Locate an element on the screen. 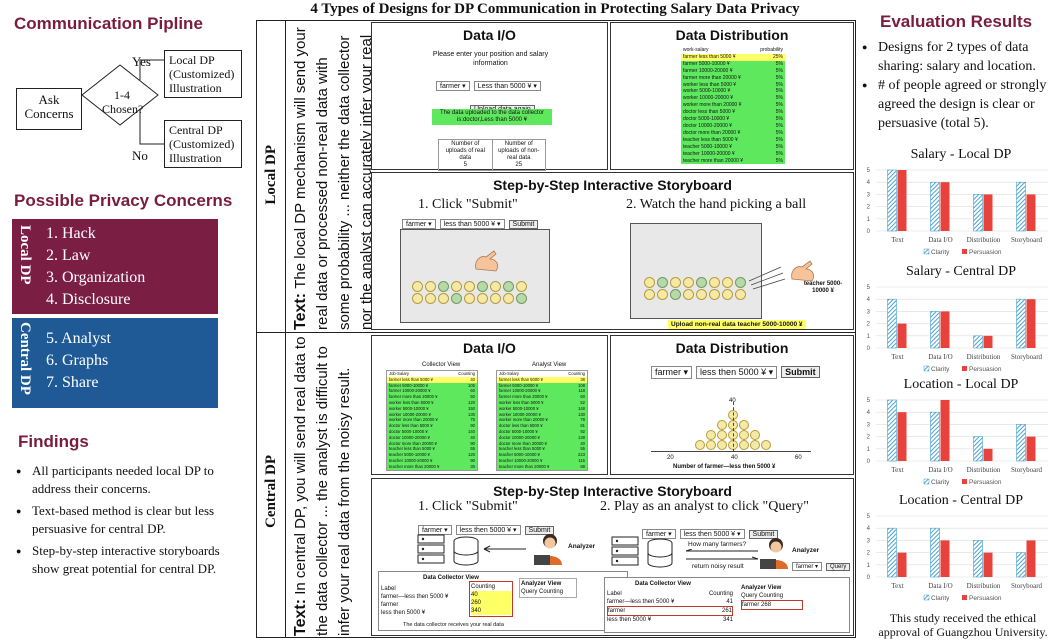  nonreal-count-label: Number of uploads of non-real data is located at coordinates (519, 151).